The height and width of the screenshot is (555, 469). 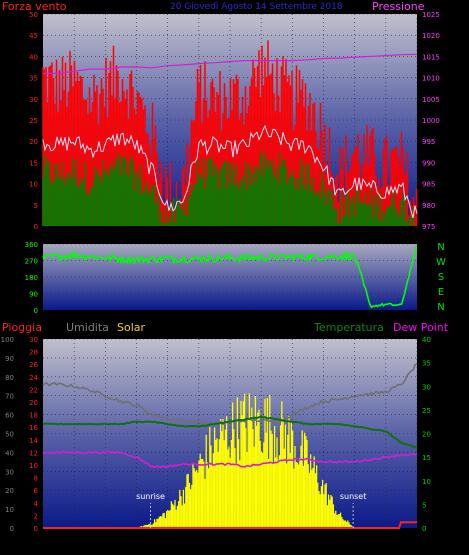 I want to click on temp-y-ticks: 0 5 10 15 20 25 30 35 40, so click(x=426, y=434).